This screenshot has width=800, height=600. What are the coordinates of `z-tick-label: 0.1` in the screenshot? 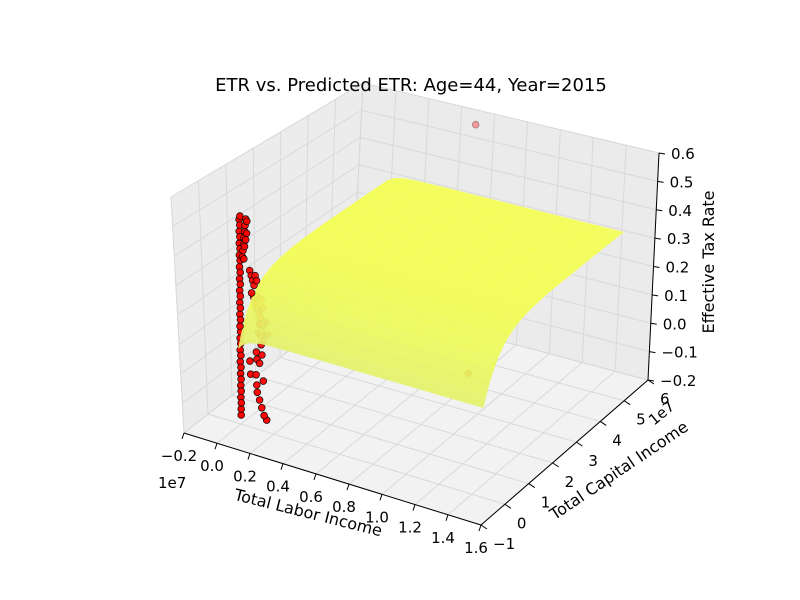 It's located at (676, 296).